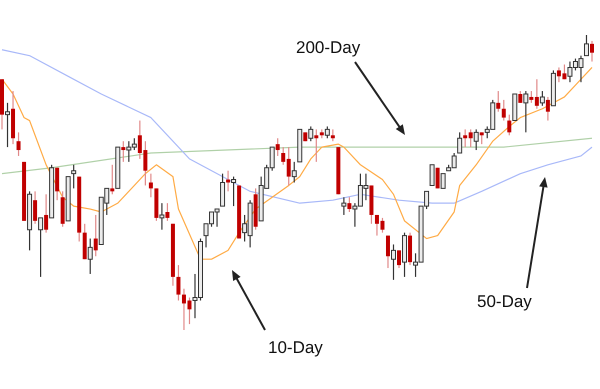 This screenshot has width=600, height=389. I want to click on annotation: 50-Day, so click(504, 302).